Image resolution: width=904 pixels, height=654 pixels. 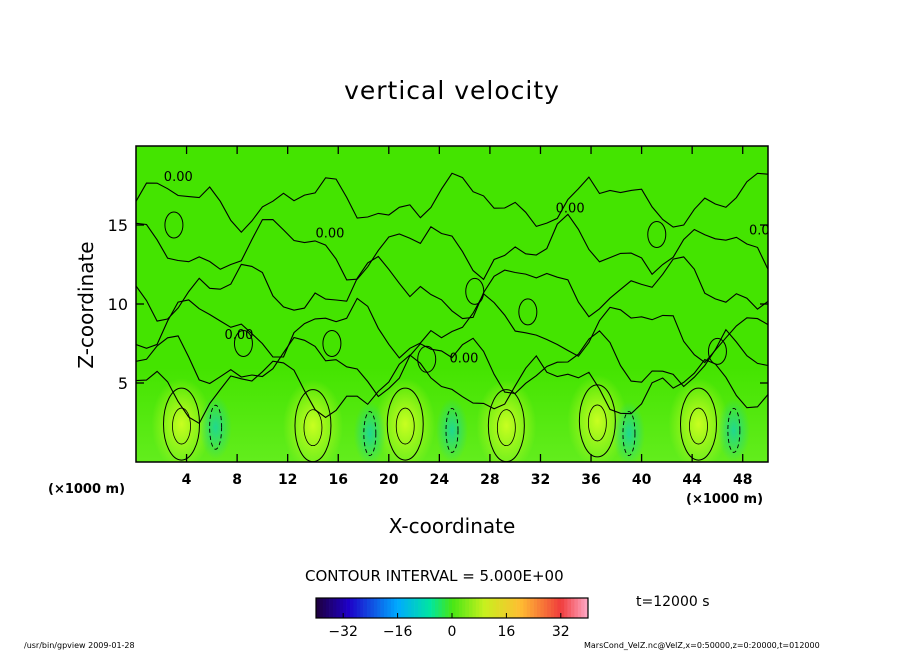 I want to click on x-tick-label-36: 36, so click(x=590, y=480).